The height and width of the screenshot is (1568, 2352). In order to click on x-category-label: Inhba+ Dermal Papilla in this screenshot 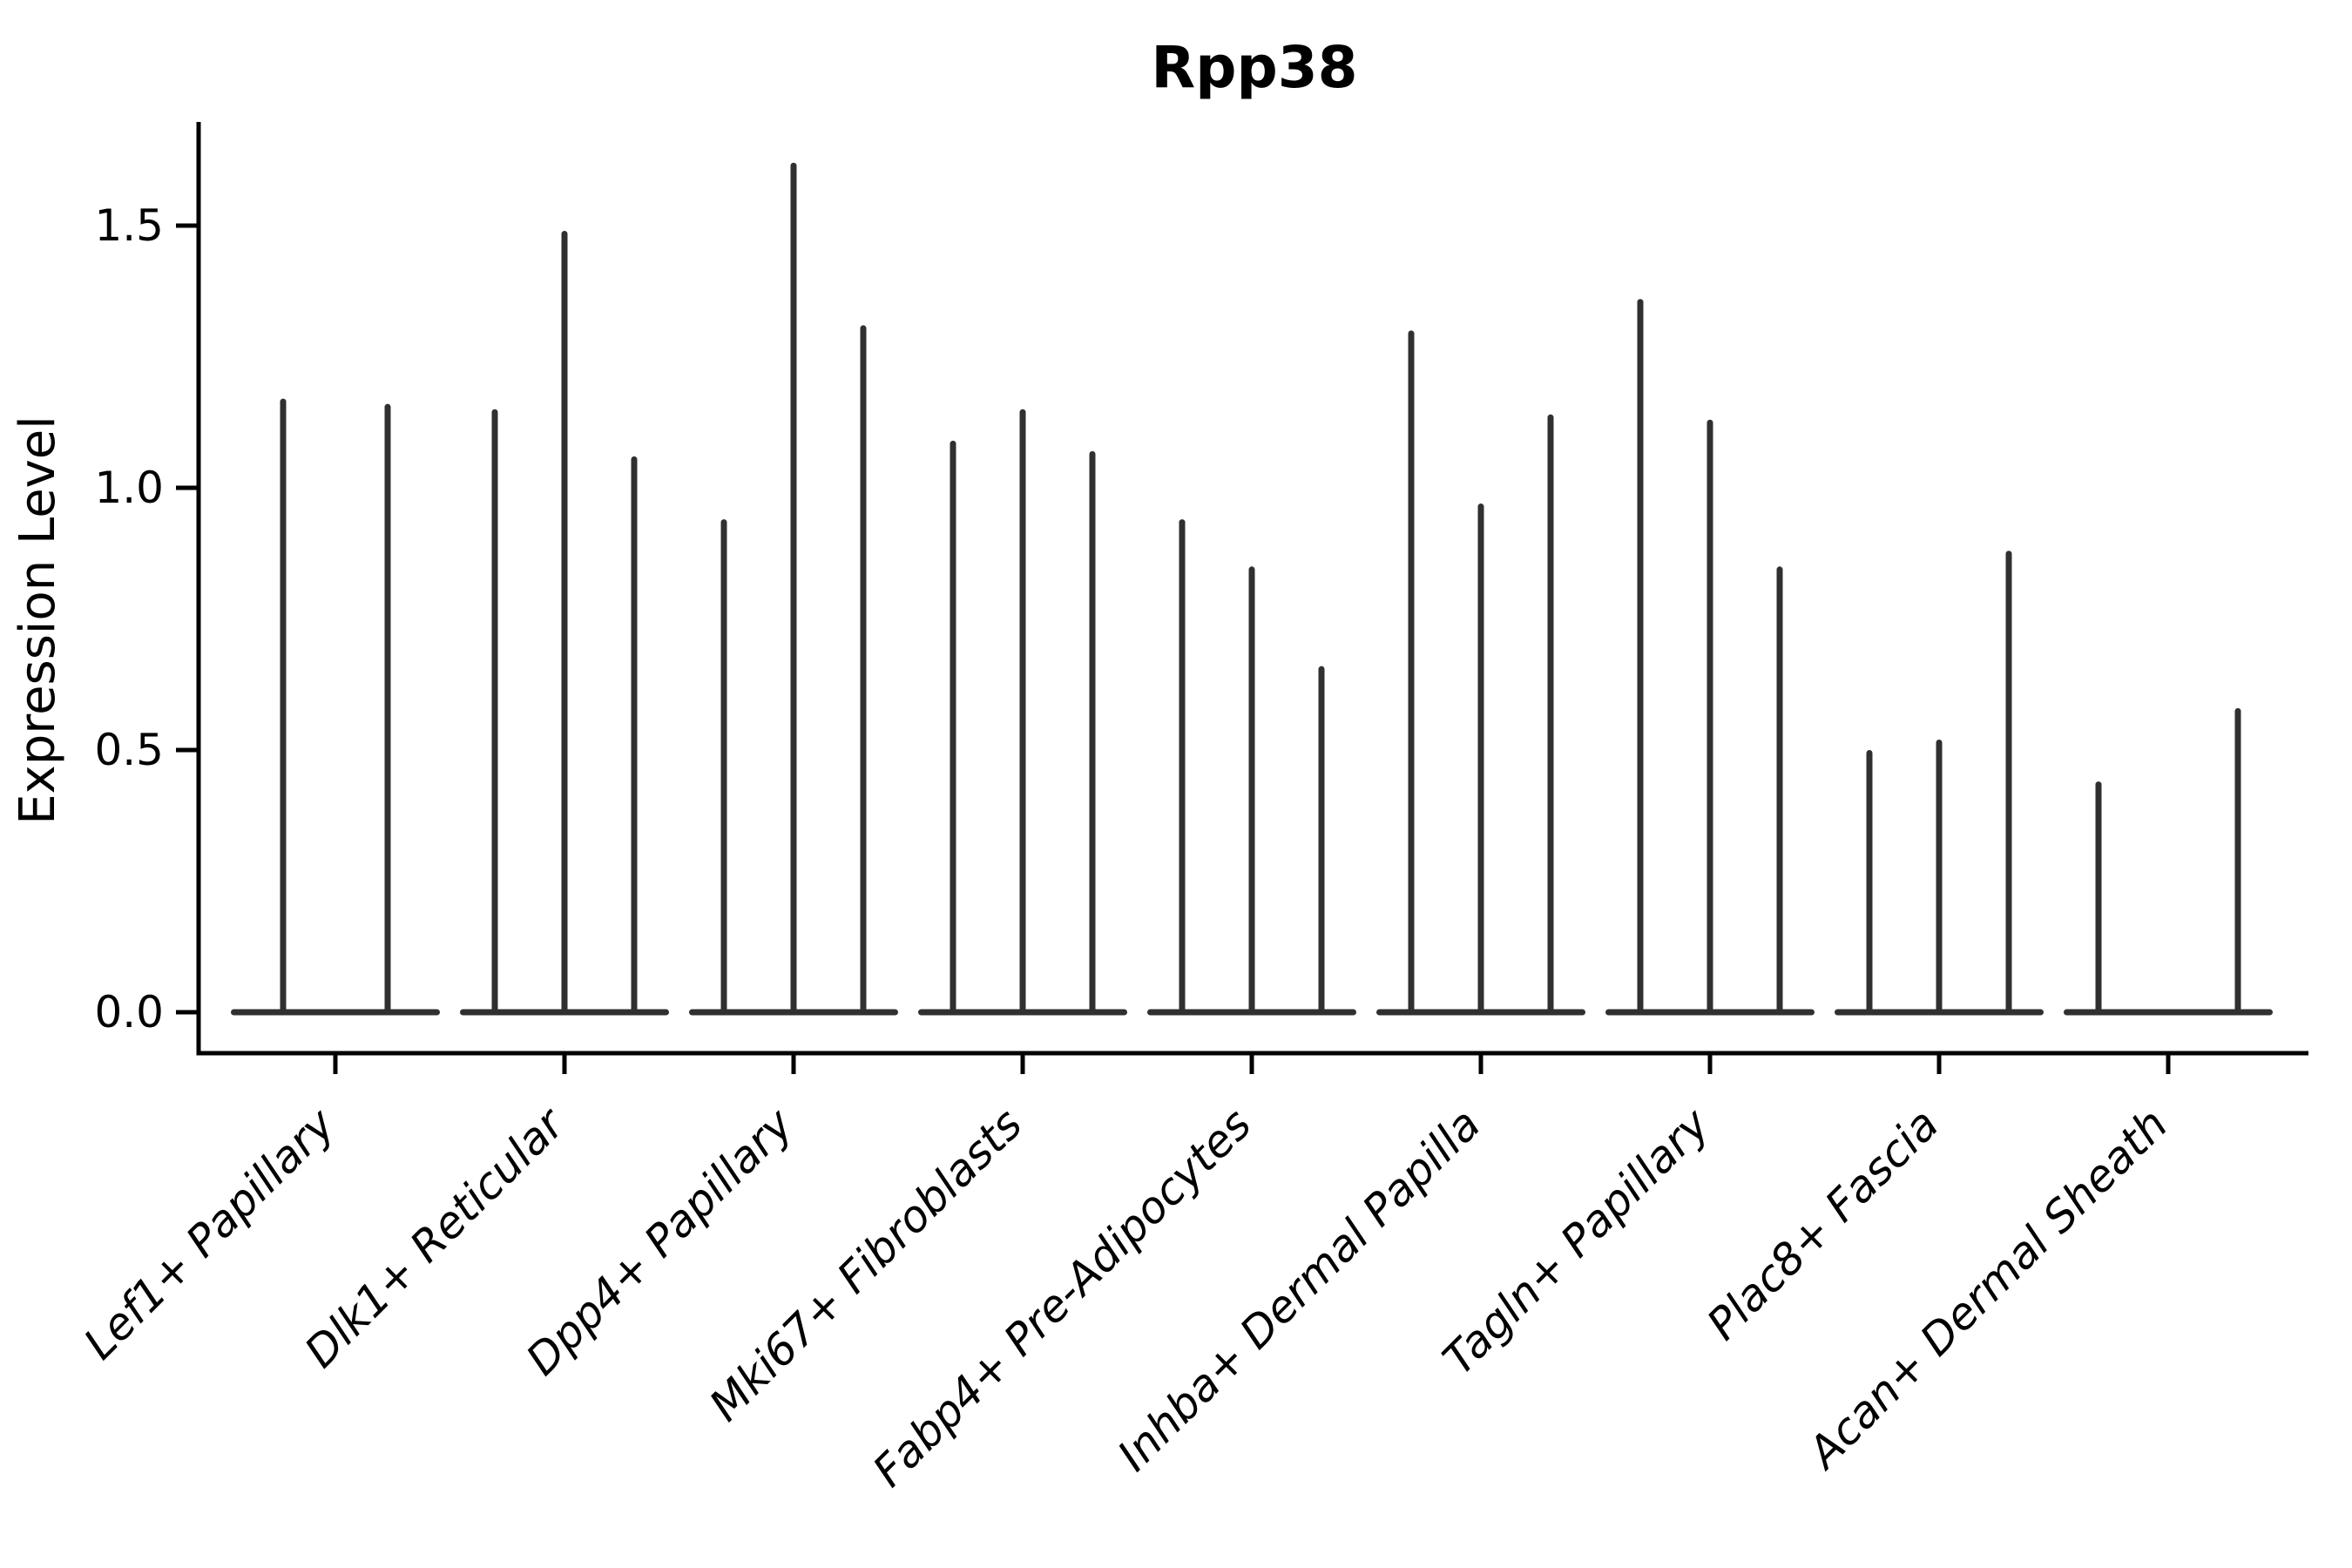, I will do `click(1299, 1289)`.